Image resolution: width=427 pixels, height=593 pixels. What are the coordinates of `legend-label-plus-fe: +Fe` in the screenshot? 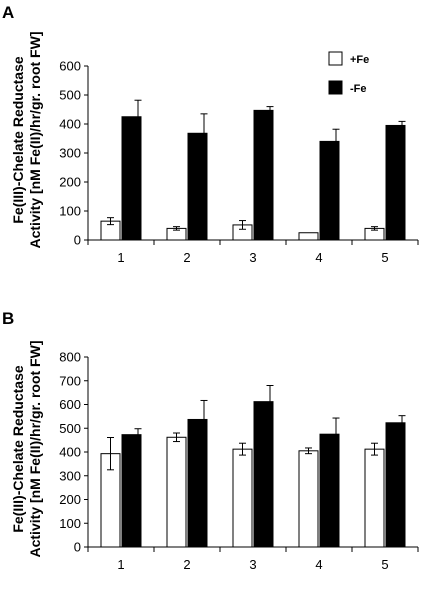 It's located at (359, 60).